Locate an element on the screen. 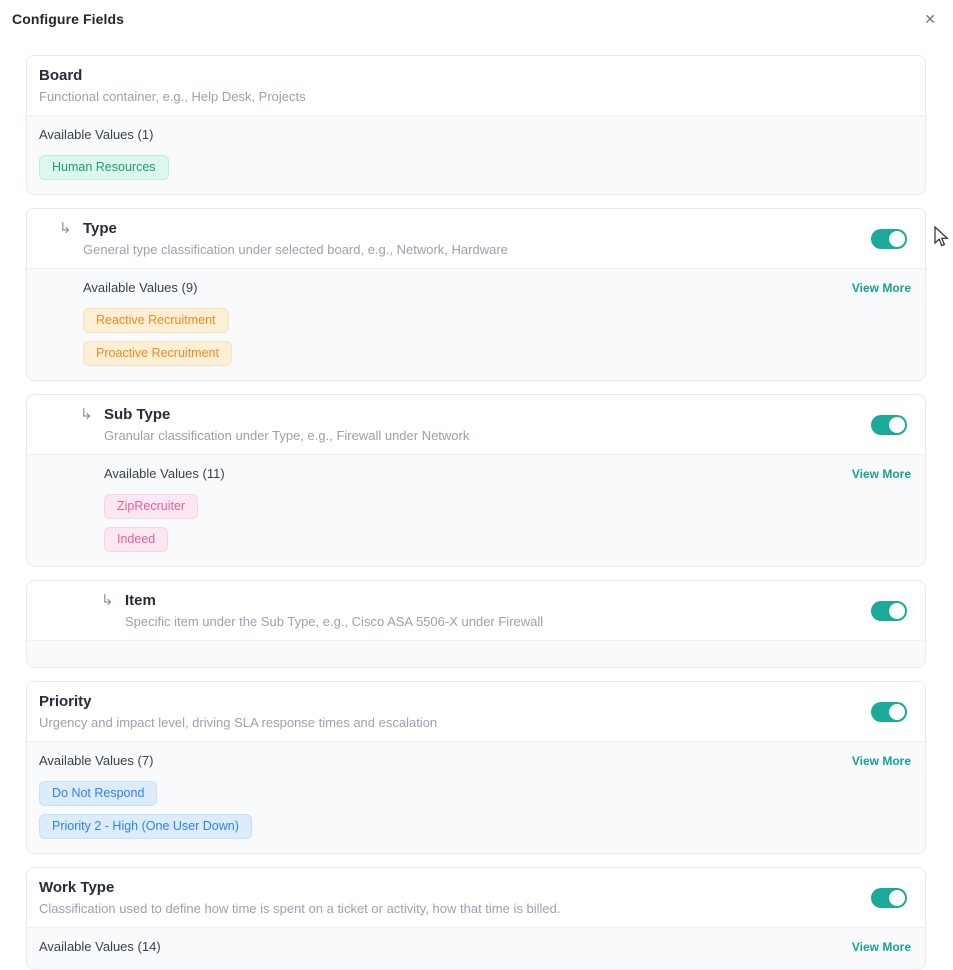 This screenshot has height=970, width=953. section-title: Type is located at coordinates (100, 228).